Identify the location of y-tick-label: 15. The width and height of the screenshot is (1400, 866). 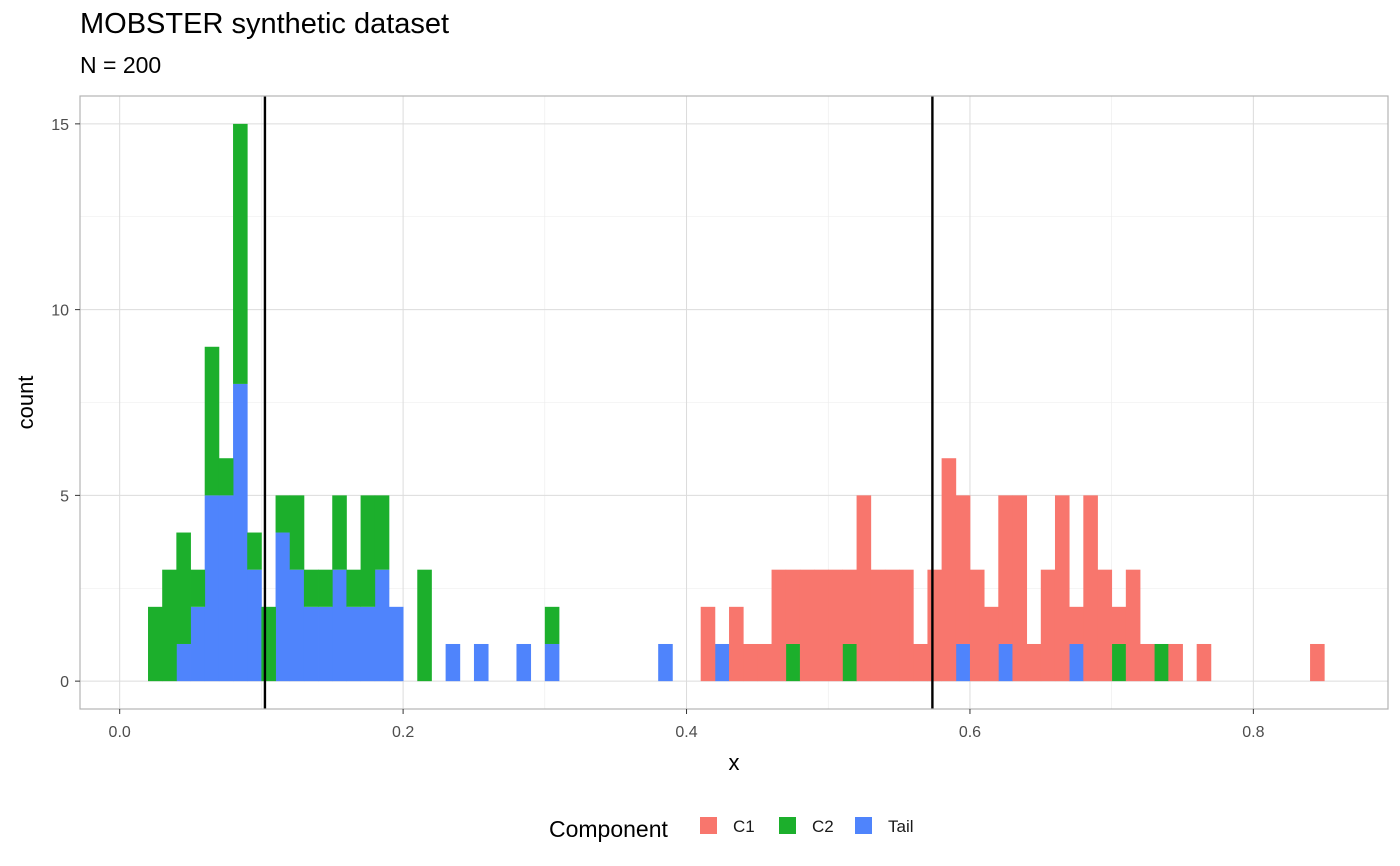
(60, 125).